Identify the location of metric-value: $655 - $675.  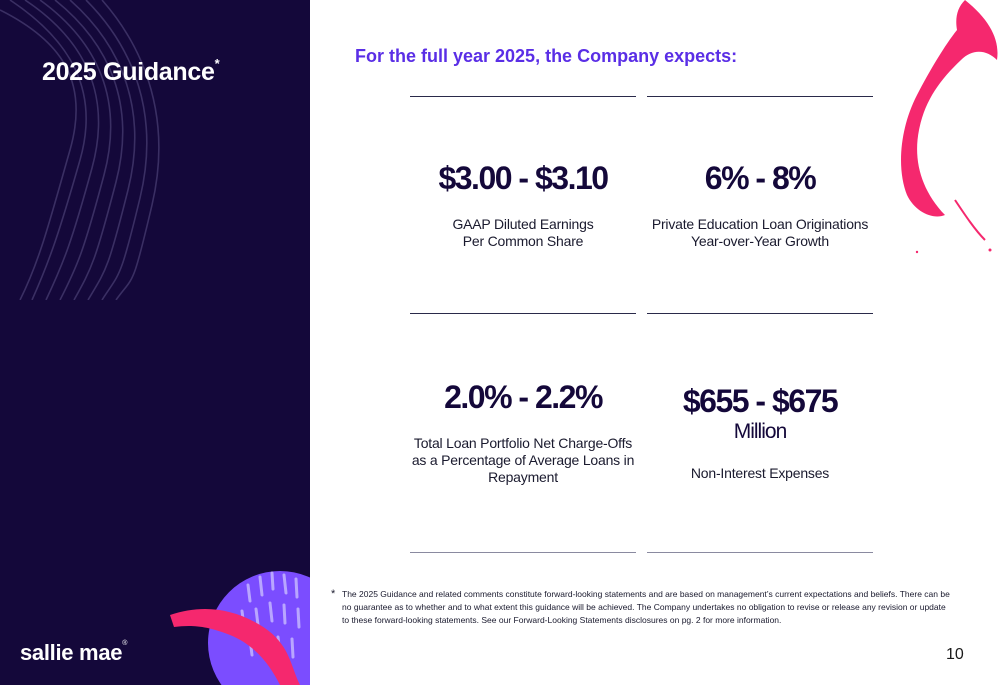
(760, 401).